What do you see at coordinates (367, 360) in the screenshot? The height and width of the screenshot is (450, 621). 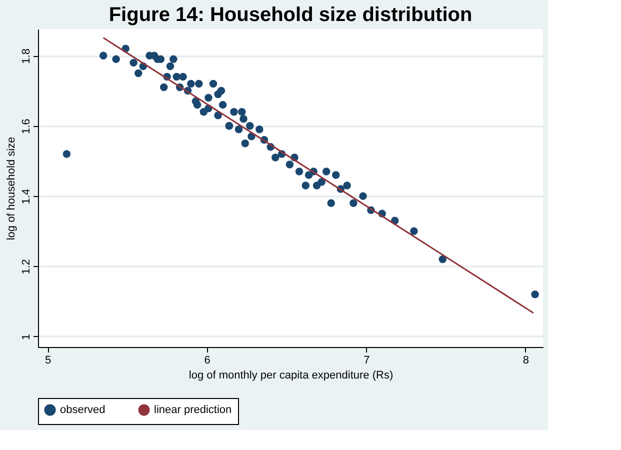 I see `x-tick-label: 7` at bounding box center [367, 360].